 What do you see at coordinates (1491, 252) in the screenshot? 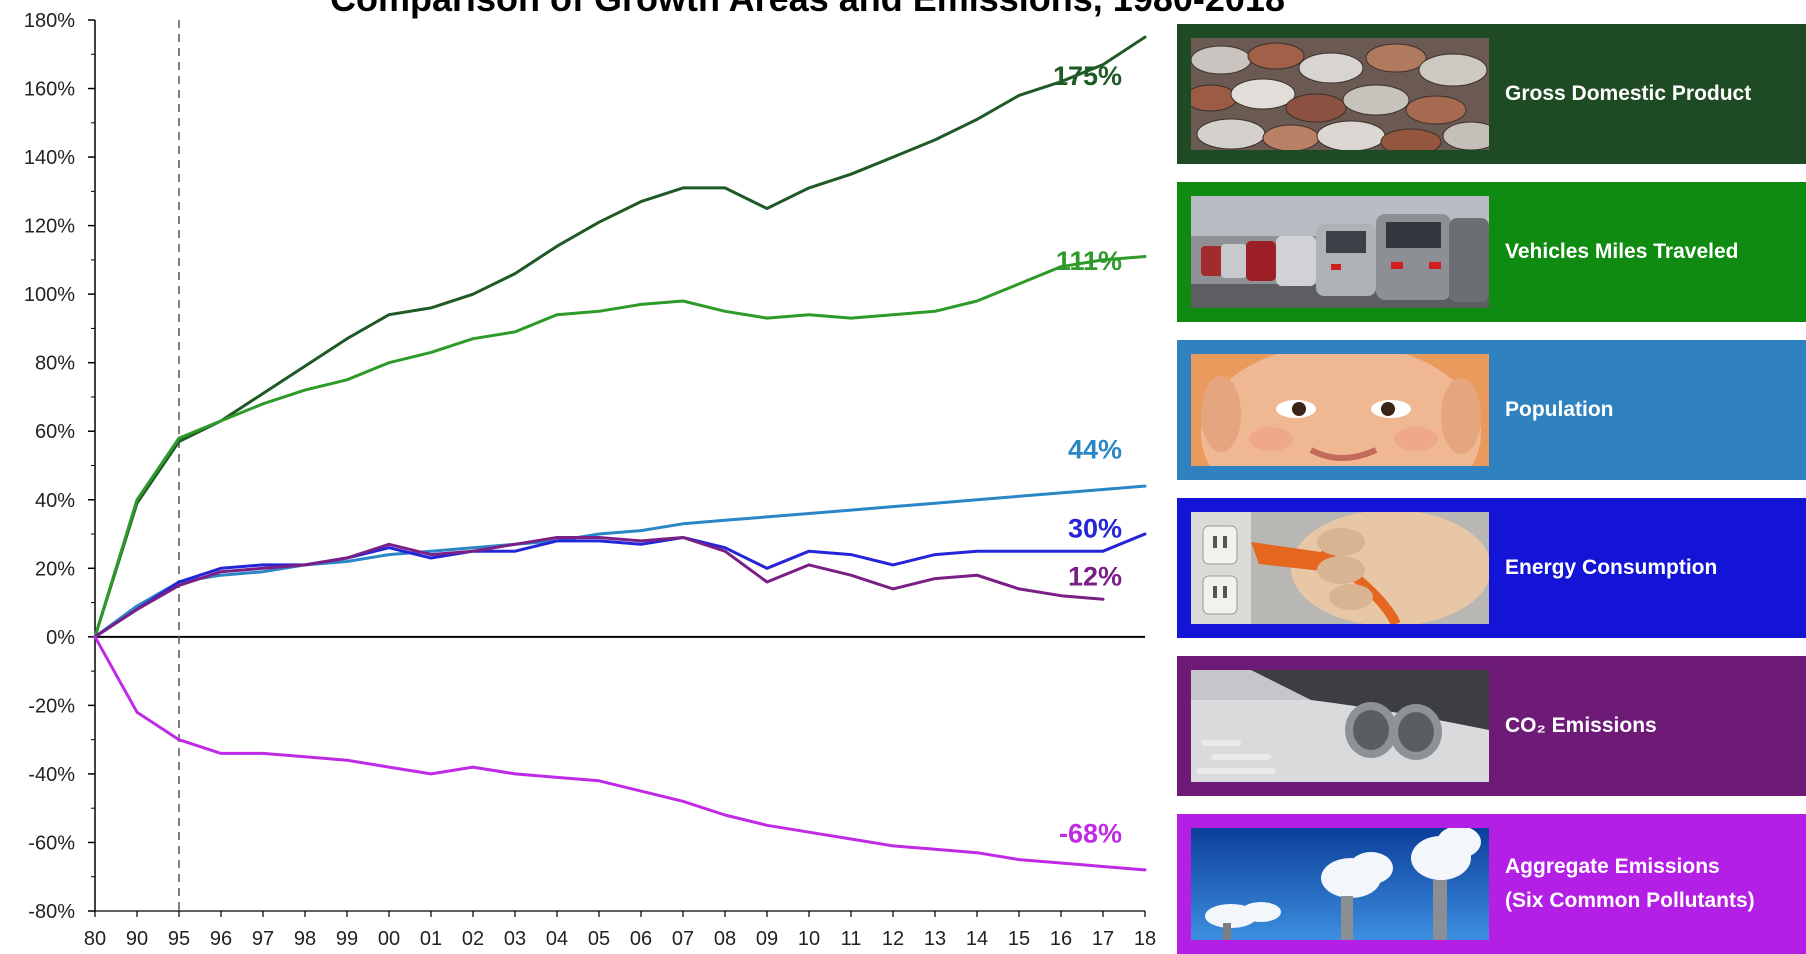
I see `panel-vmt: Vehicles Miles Traveled` at bounding box center [1491, 252].